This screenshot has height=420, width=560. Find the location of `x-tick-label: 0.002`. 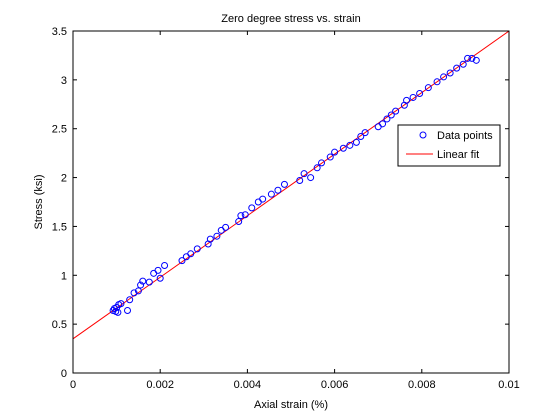

x-tick-label: 0.002 is located at coordinates (160, 385).